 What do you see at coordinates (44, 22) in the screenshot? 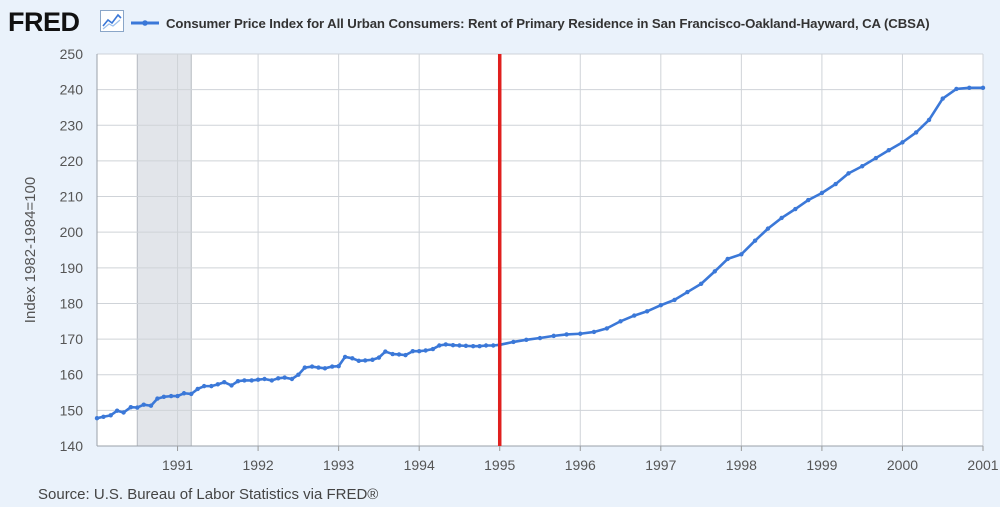
I see `fred-logo: FRED` at bounding box center [44, 22].